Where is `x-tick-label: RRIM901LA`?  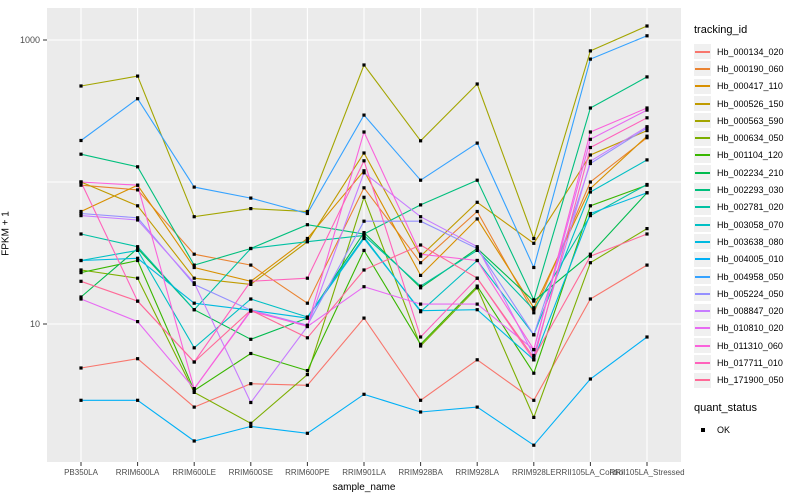
x-tick-label: RRIM901LA is located at coordinates (364, 472).